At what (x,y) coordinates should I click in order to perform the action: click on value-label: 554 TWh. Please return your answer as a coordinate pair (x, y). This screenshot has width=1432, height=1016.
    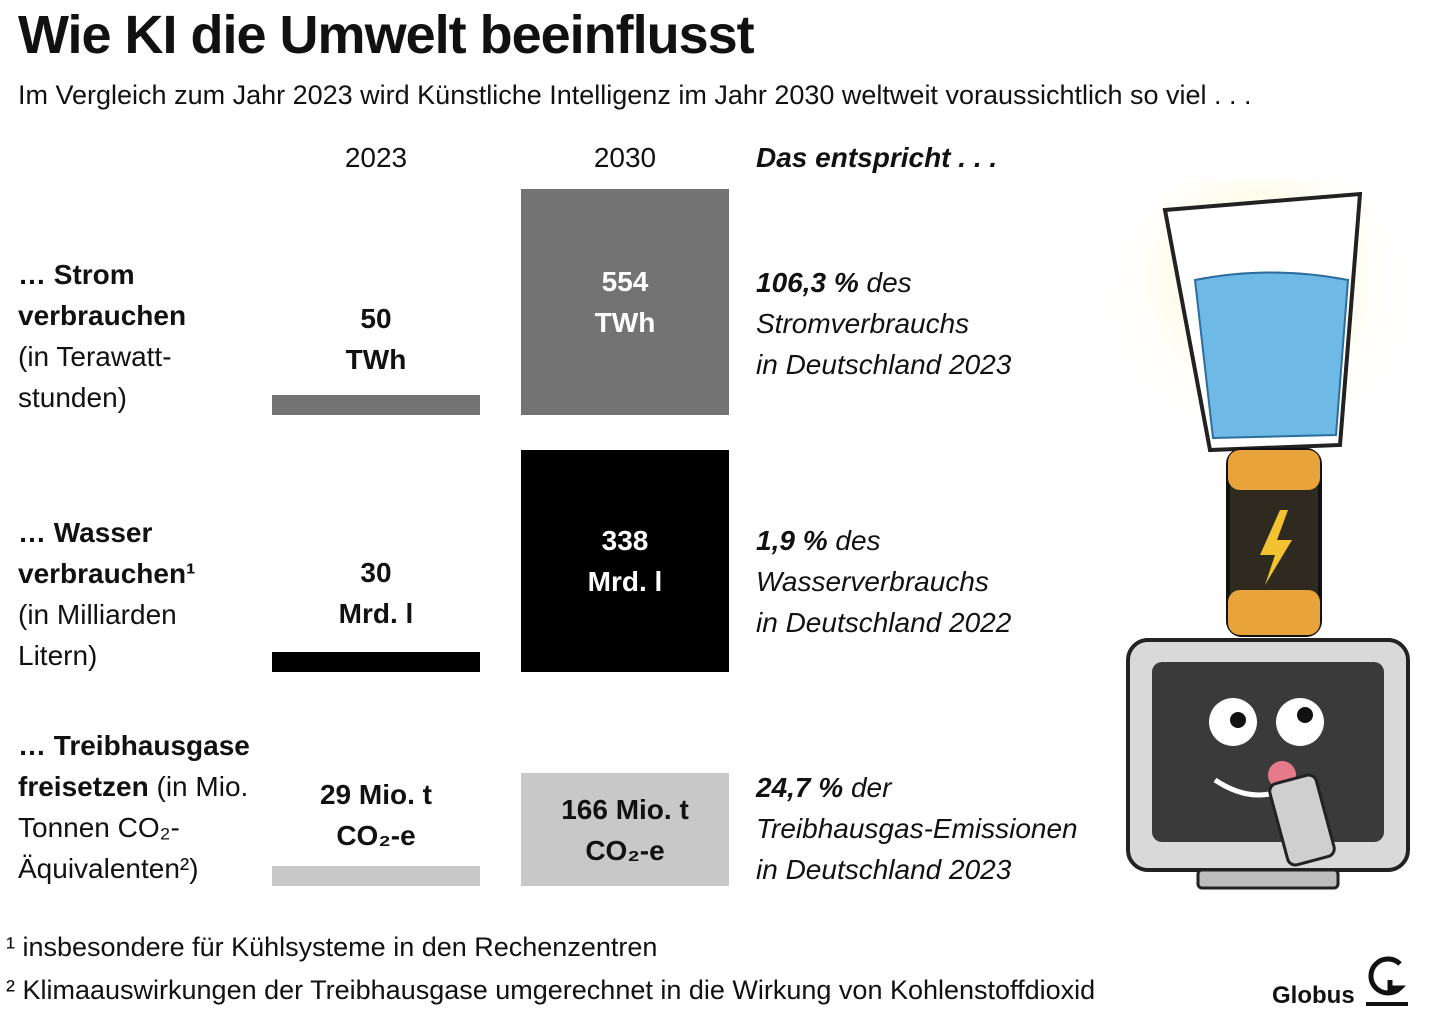
    Looking at the image, I should click on (625, 301).